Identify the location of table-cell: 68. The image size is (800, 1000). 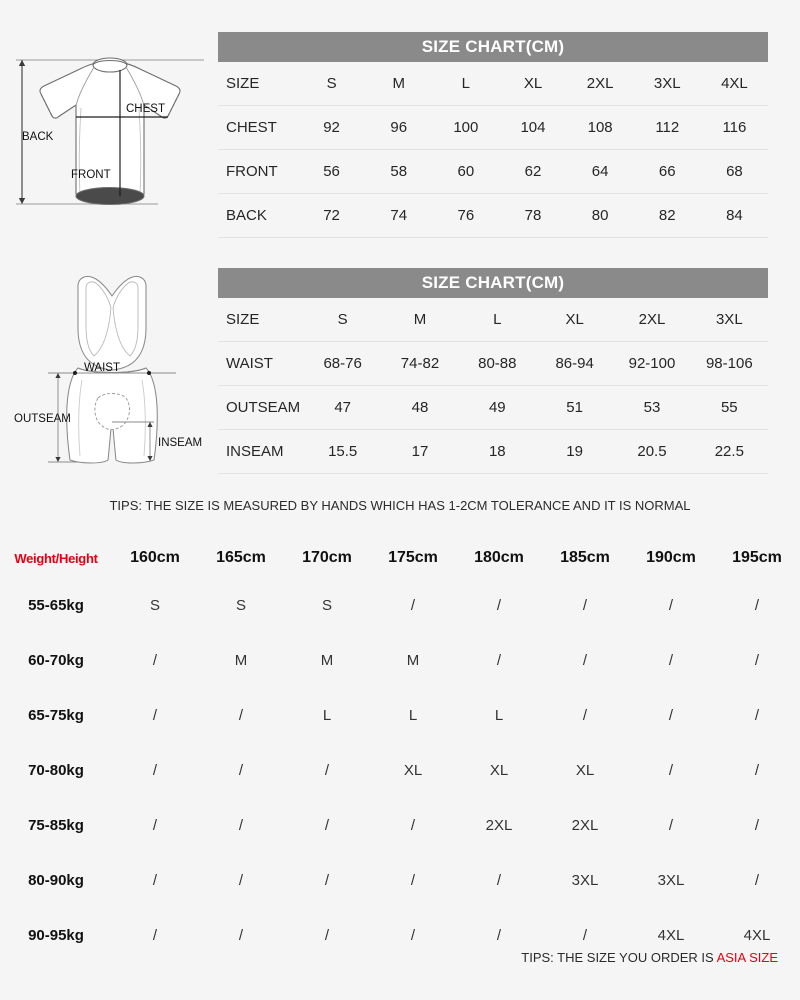
(734, 171).